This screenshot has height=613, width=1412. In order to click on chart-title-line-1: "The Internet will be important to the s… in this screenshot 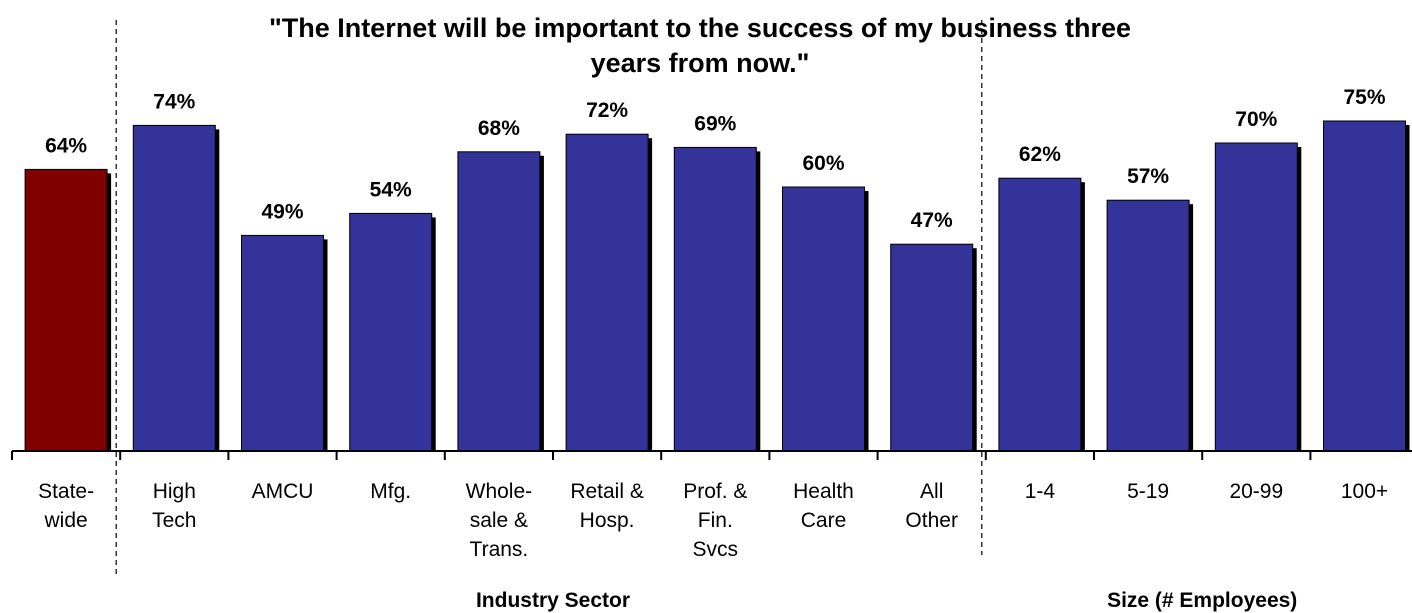, I will do `click(700, 28)`.